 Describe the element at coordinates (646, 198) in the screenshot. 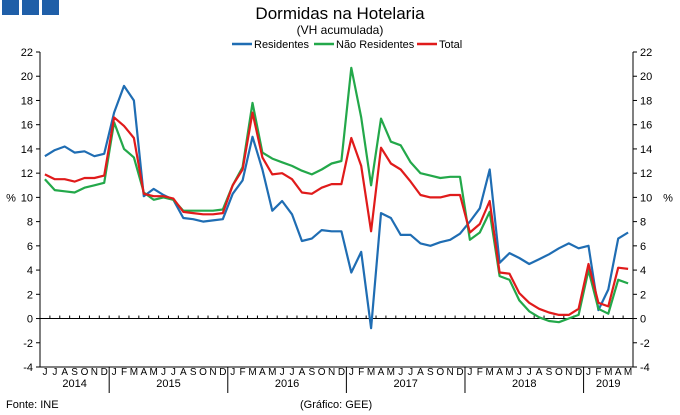

I see `y-tick-label-right: 10` at that location.